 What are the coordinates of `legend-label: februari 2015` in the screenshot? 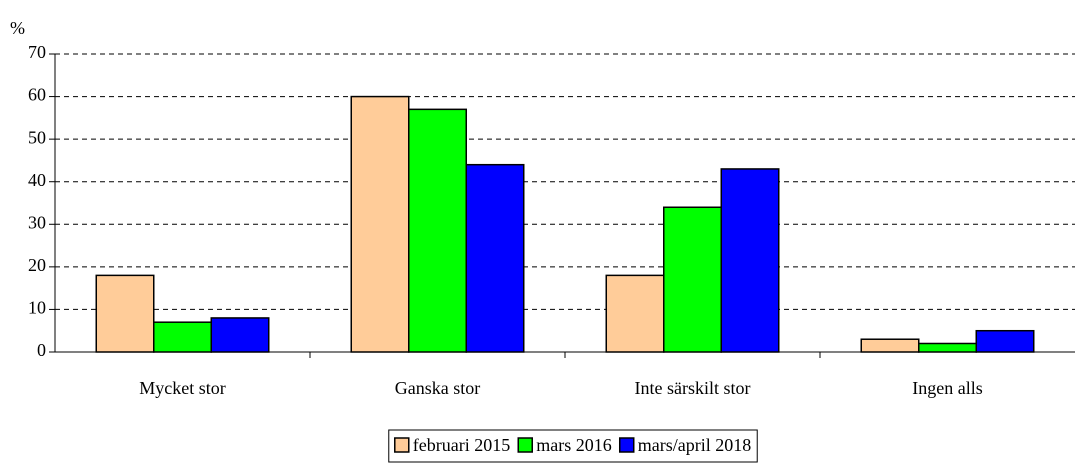 It's located at (461, 445).